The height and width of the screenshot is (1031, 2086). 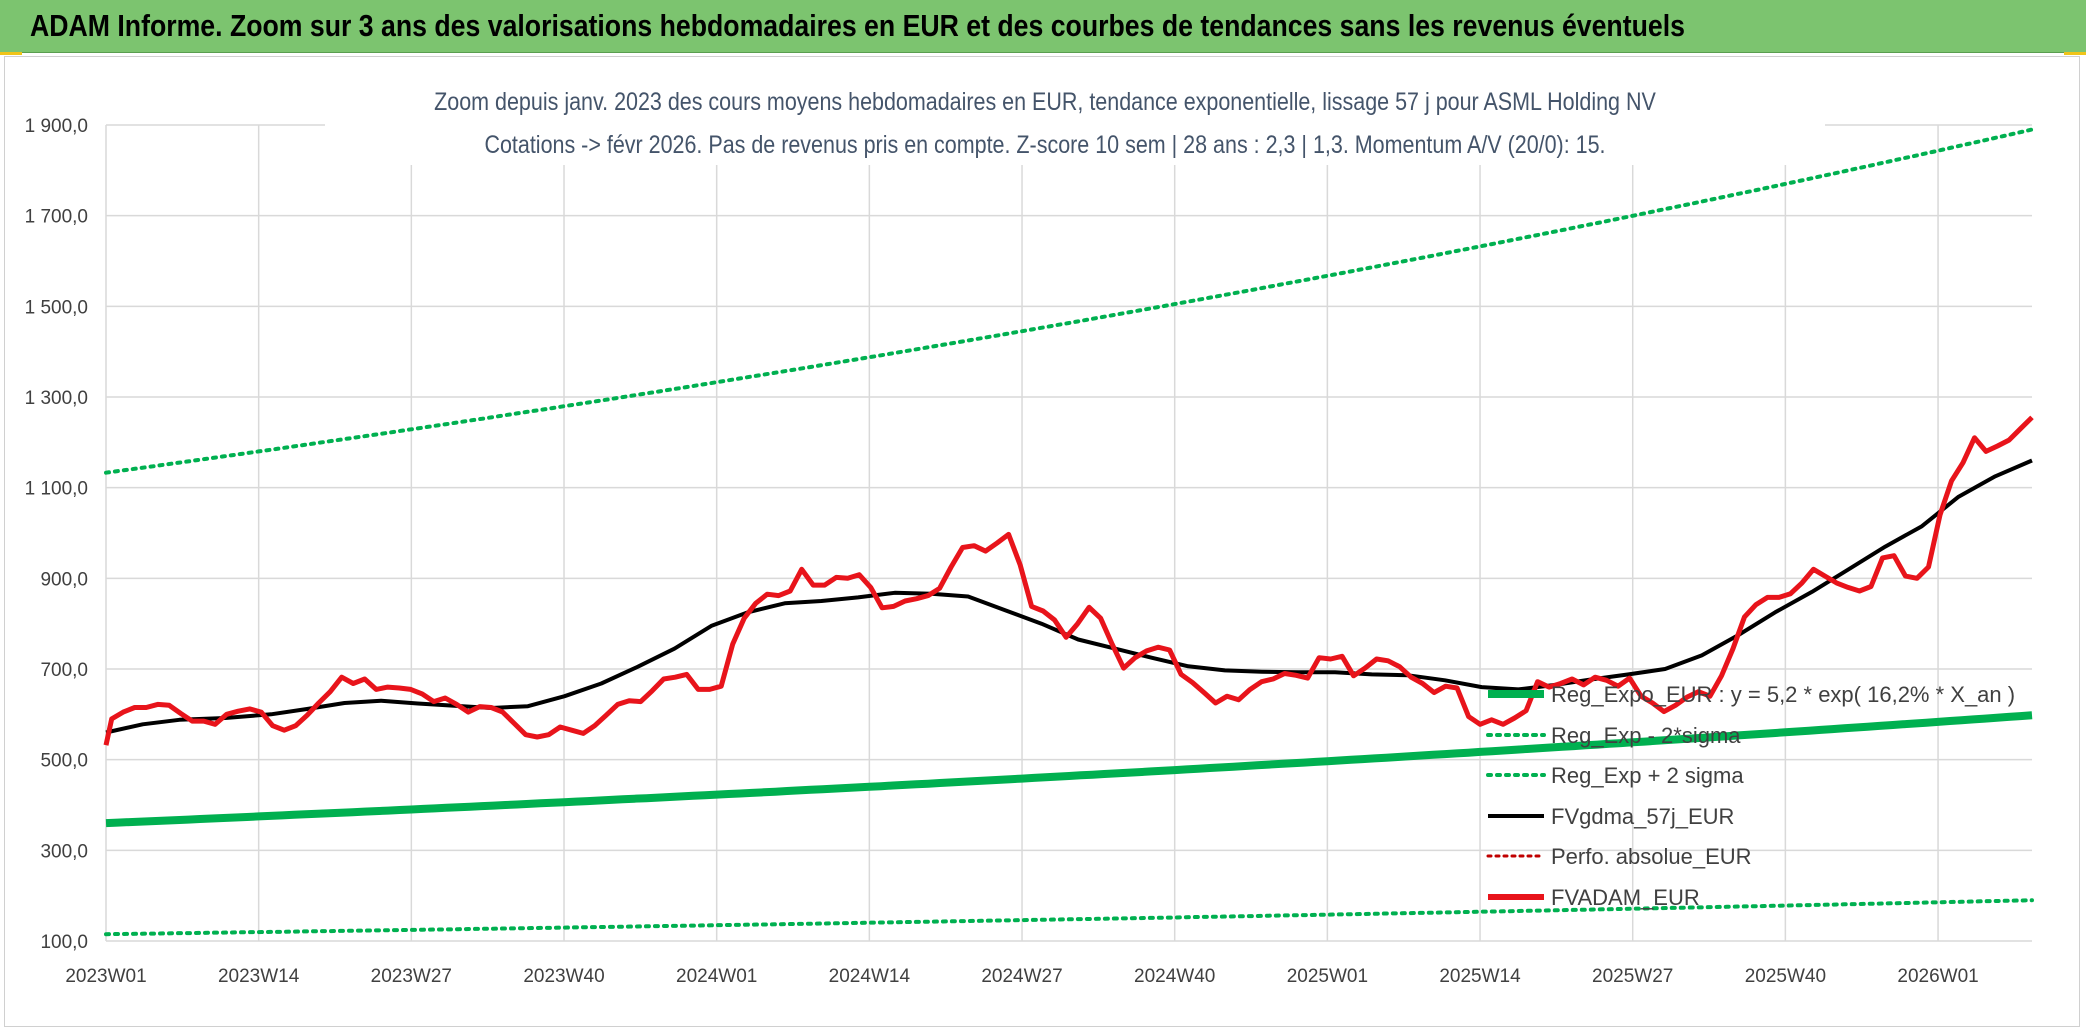 What do you see at coordinates (56, 307) in the screenshot?
I see `y-tick-label: 1 500,0` at bounding box center [56, 307].